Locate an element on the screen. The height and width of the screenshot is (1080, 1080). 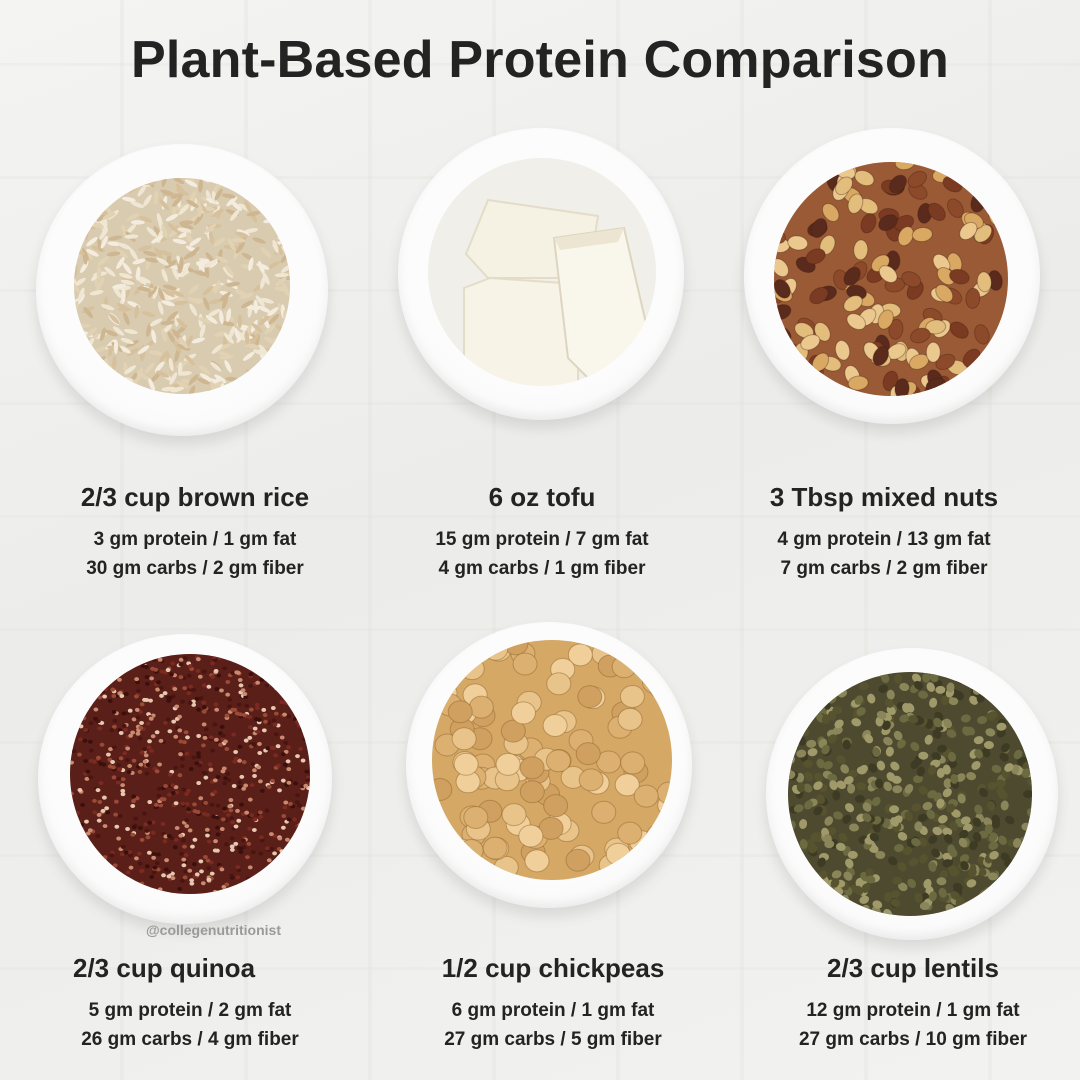
item-name: 2/3 cup quinoa is located at coordinates (164, 968).